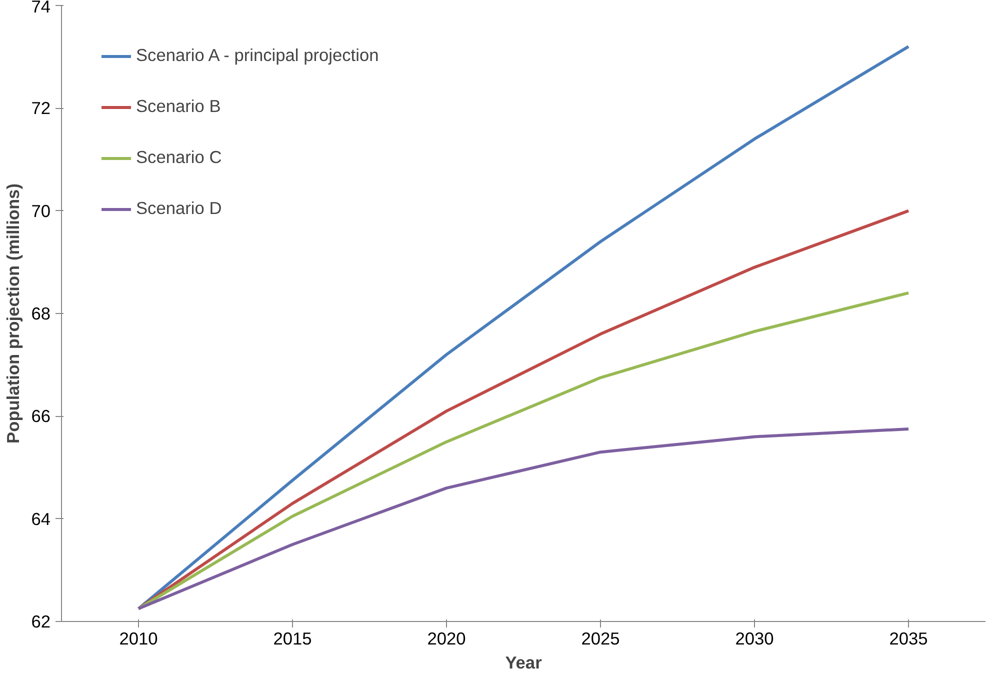  What do you see at coordinates (41, 108) in the screenshot?
I see `y-tick-label: 72` at bounding box center [41, 108].